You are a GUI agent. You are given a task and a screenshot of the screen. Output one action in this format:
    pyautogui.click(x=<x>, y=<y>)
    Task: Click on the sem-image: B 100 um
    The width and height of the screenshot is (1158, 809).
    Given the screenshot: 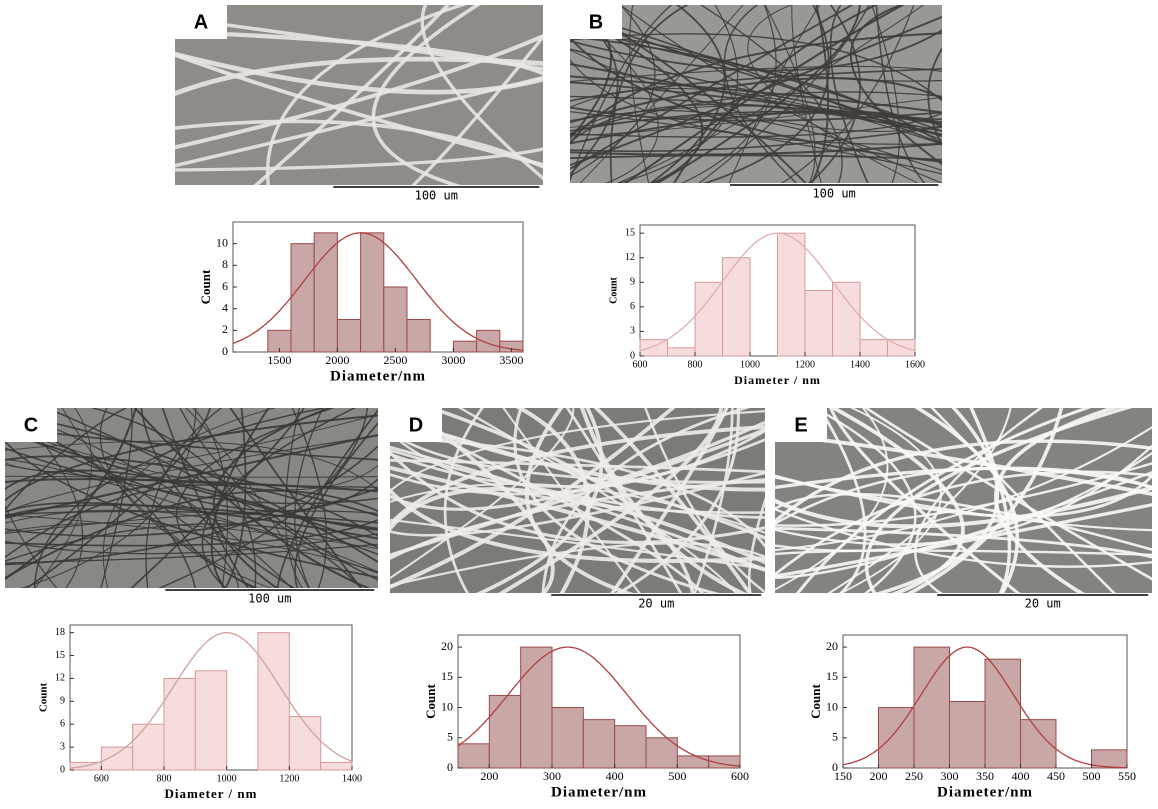 What is the action you would take?
    pyautogui.click(x=756, y=103)
    